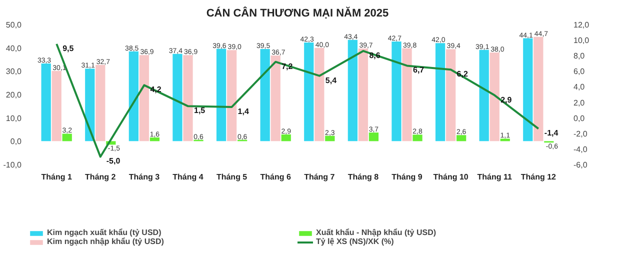 Image resolution: width=626 pixels, height=261 pixels. Describe the element at coordinates (580, 71) in the screenshot. I see `y2-tick-label: 6,0` at that location.